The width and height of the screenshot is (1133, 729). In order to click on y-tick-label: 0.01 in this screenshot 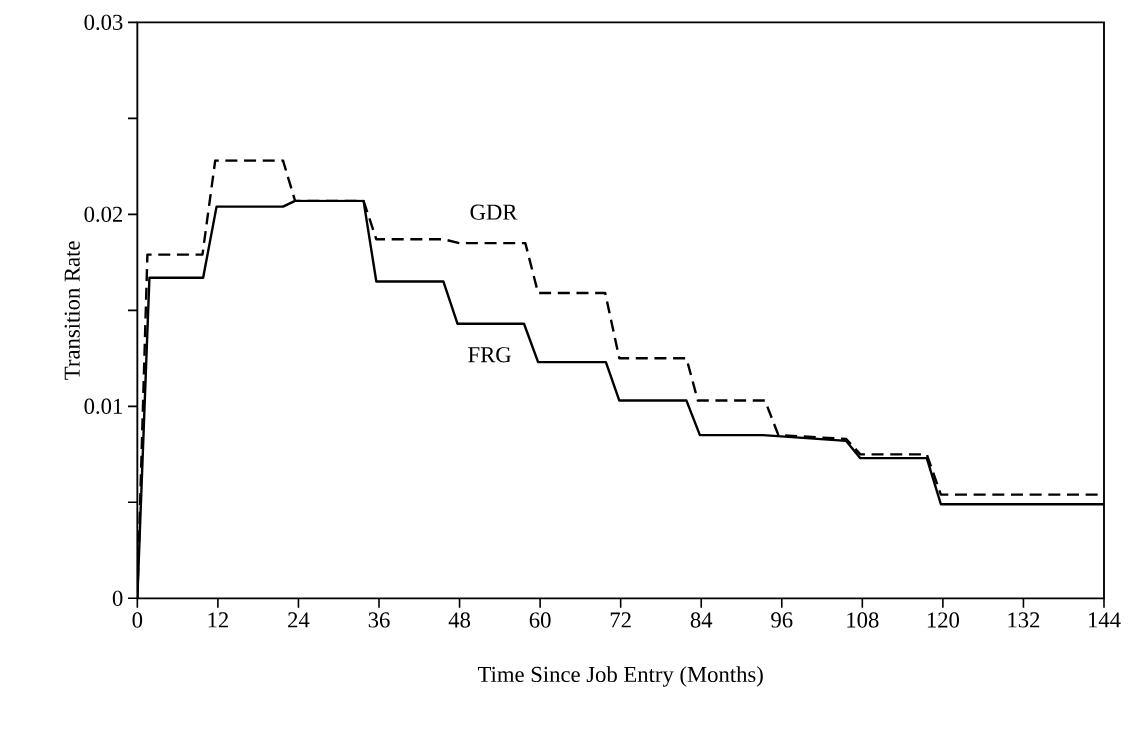, I will do `click(103, 406)`.